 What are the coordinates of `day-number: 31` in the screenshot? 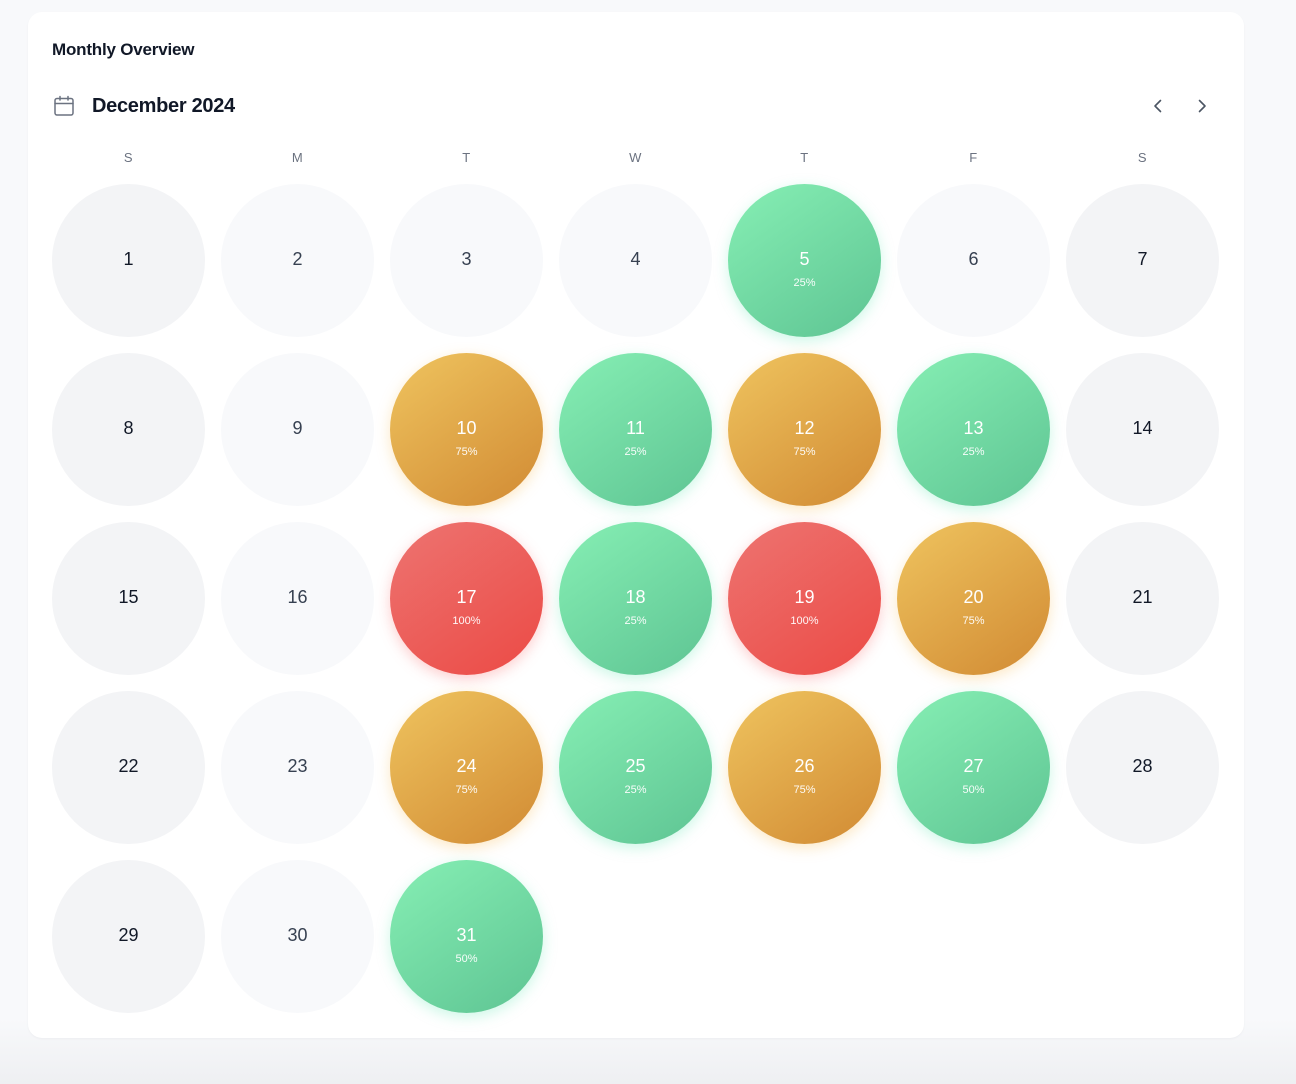 It's located at (466, 935).